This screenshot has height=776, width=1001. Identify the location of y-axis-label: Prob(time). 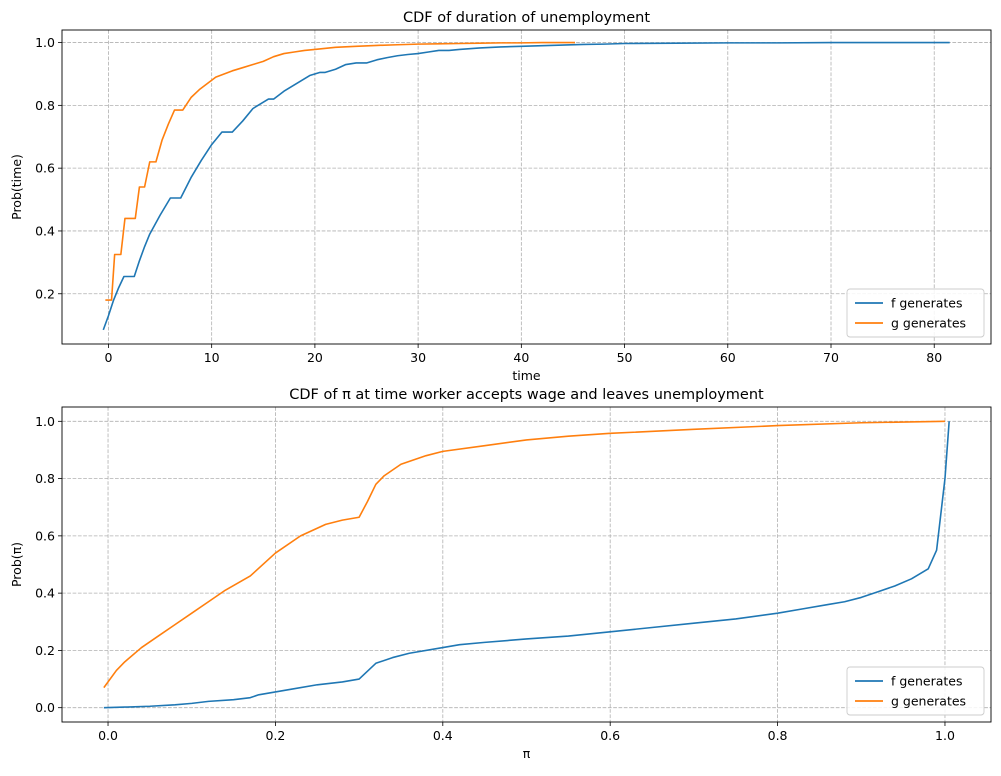
(16, 187).